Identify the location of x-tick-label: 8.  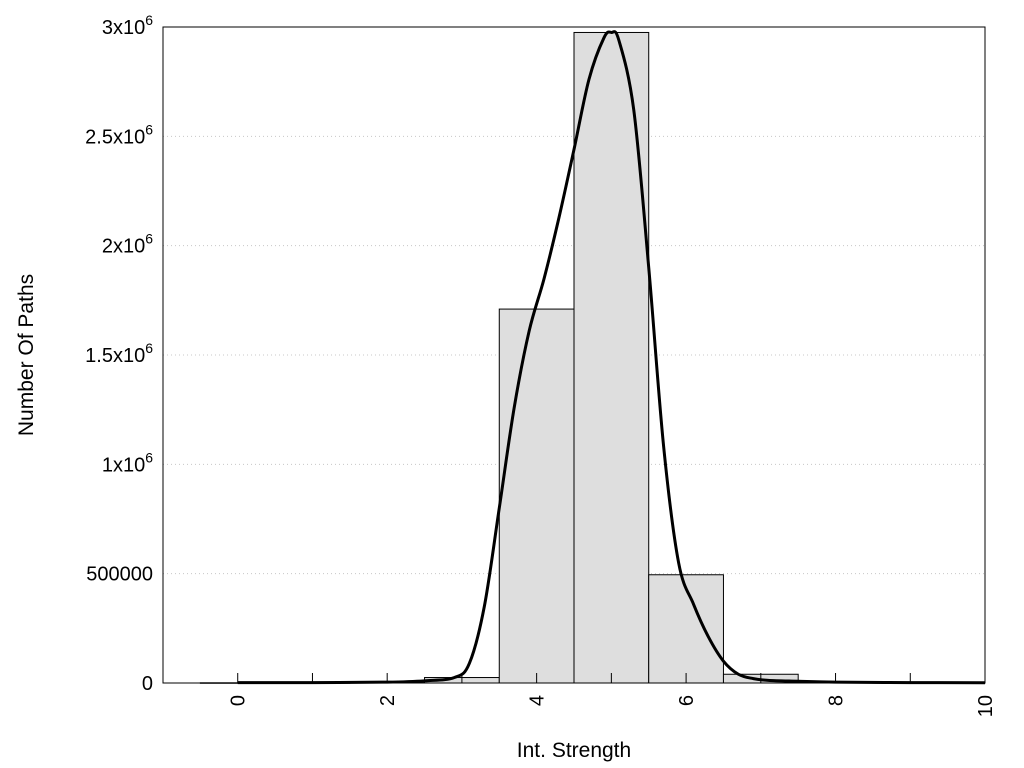
(837, 700).